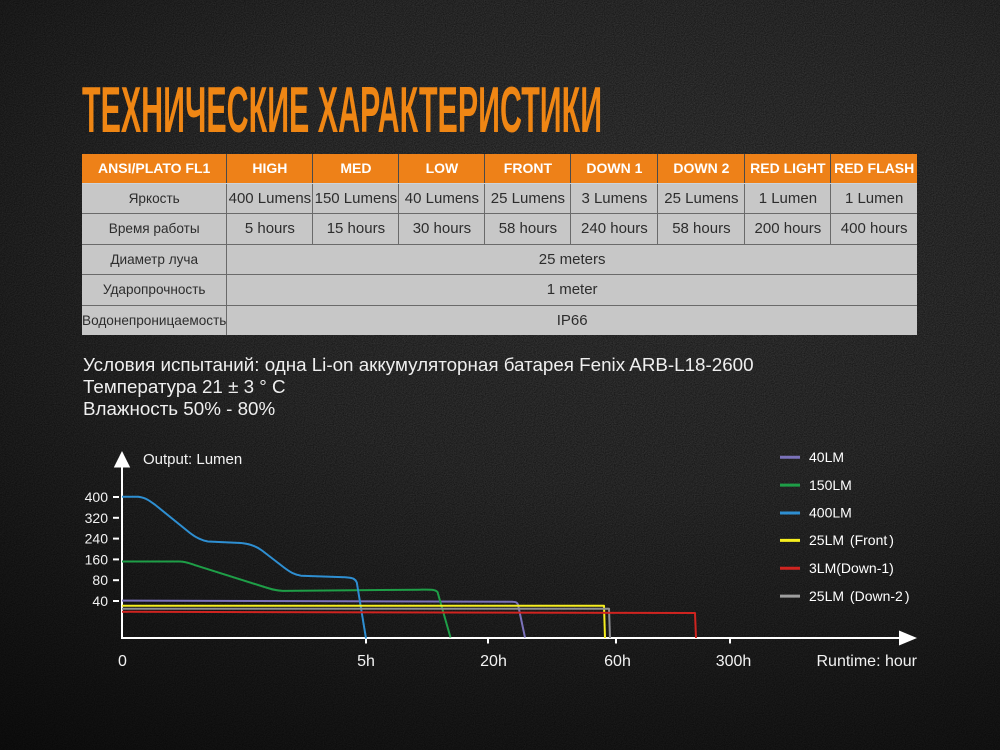 This screenshot has height=750, width=1000. Describe the element at coordinates (867, 661) in the screenshot. I see `svg-text: Runtime: hour` at that location.